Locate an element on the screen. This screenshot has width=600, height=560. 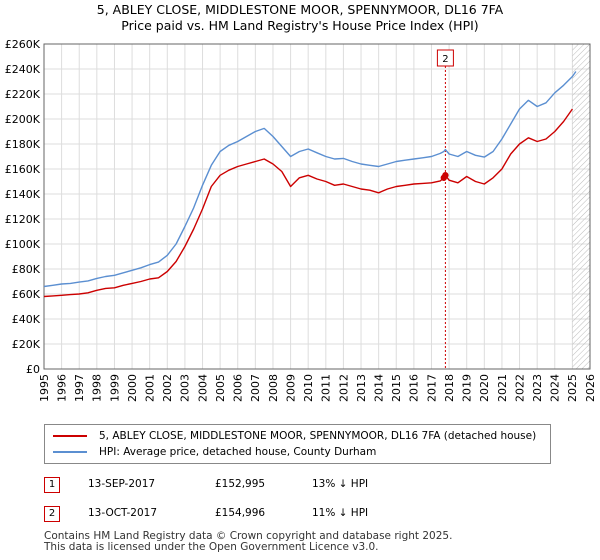
x-tick-label: 2025 is located at coordinates (572, 388).